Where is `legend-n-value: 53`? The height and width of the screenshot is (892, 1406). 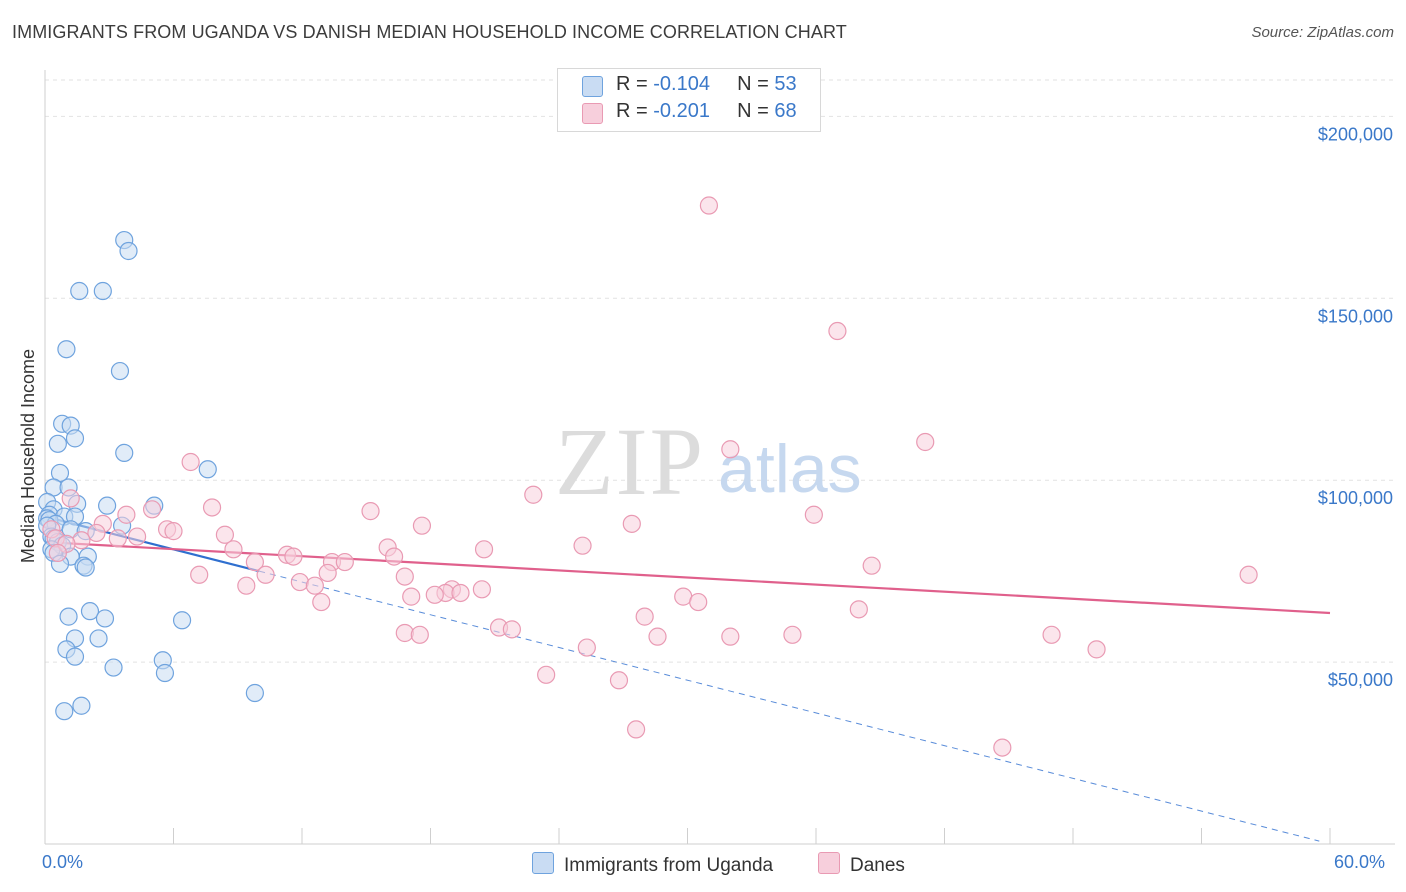
legend-n-value: 53 is located at coordinates (785, 84).